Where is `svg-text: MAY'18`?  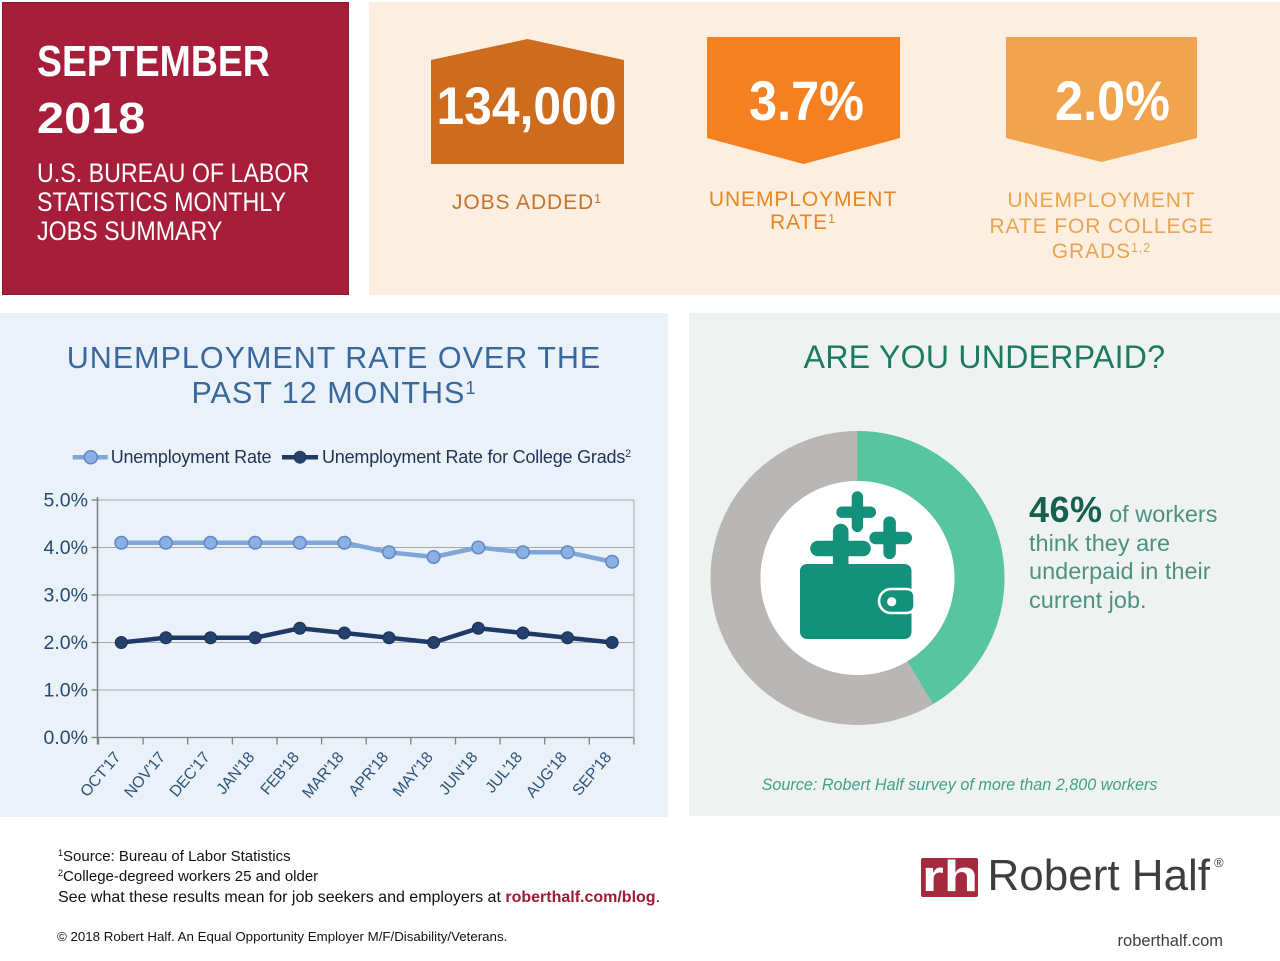 svg-text: MAY'18 is located at coordinates (413, 774).